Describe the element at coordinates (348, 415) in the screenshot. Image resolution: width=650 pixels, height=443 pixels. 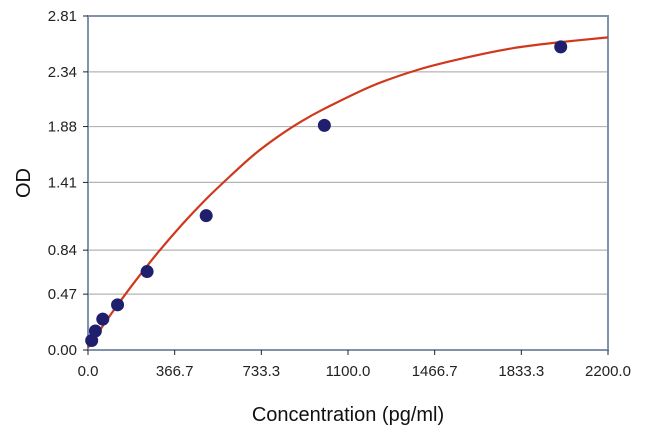
I see `x-axis-title: Concentration (pg/ml)` at that location.